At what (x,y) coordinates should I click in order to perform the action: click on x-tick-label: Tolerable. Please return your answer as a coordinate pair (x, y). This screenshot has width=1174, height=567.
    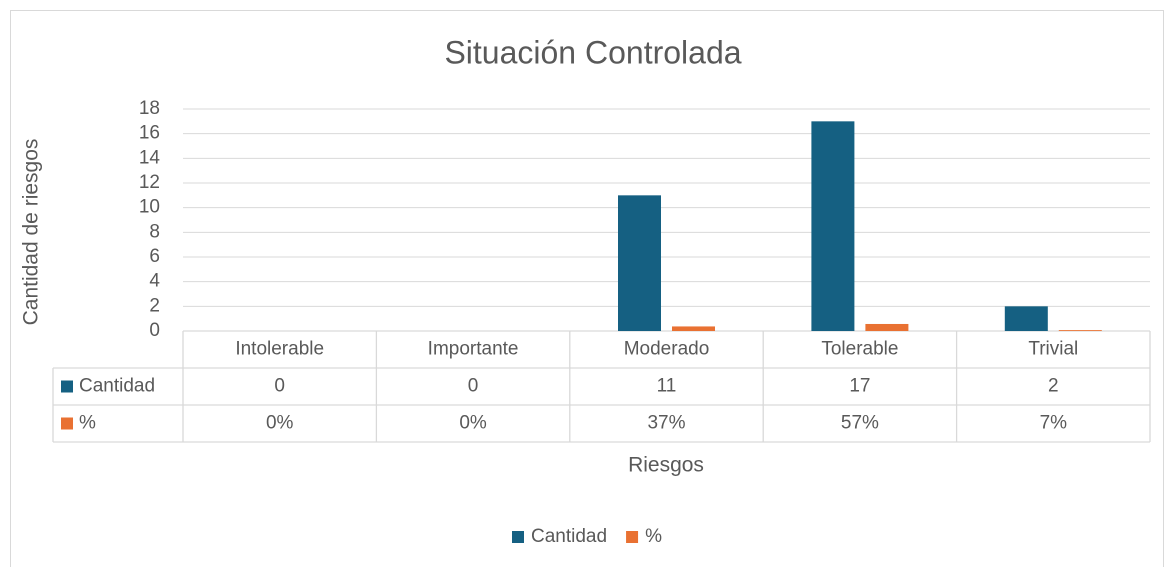
    Looking at the image, I should click on (859, 349).